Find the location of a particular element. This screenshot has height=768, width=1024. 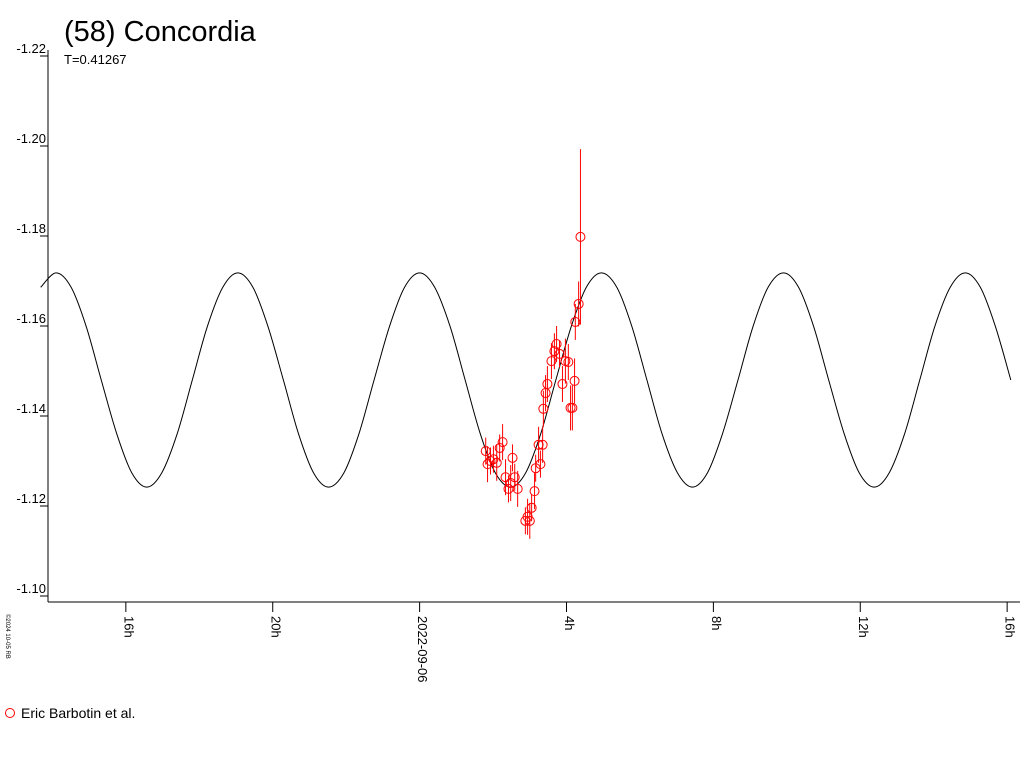

legend-label: Eric Barbotin et al. is located at coordinates (78, 713).